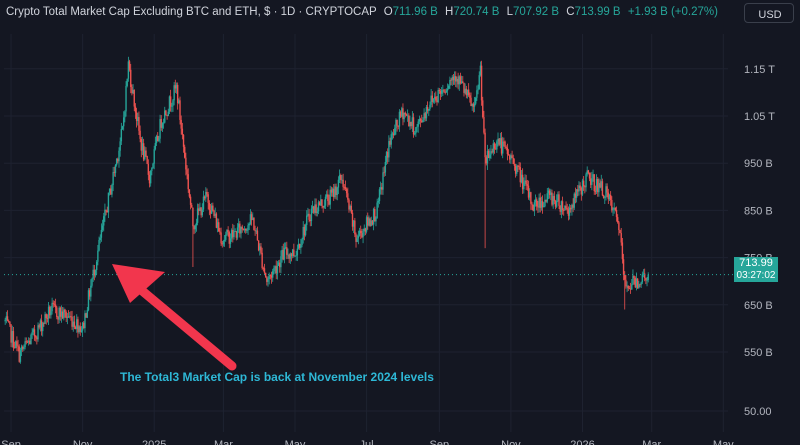  I want to click on x-axis: Sep Nov 2025 Mar May Jul Sep Nov 2026 Mar May, so click(367, 442).